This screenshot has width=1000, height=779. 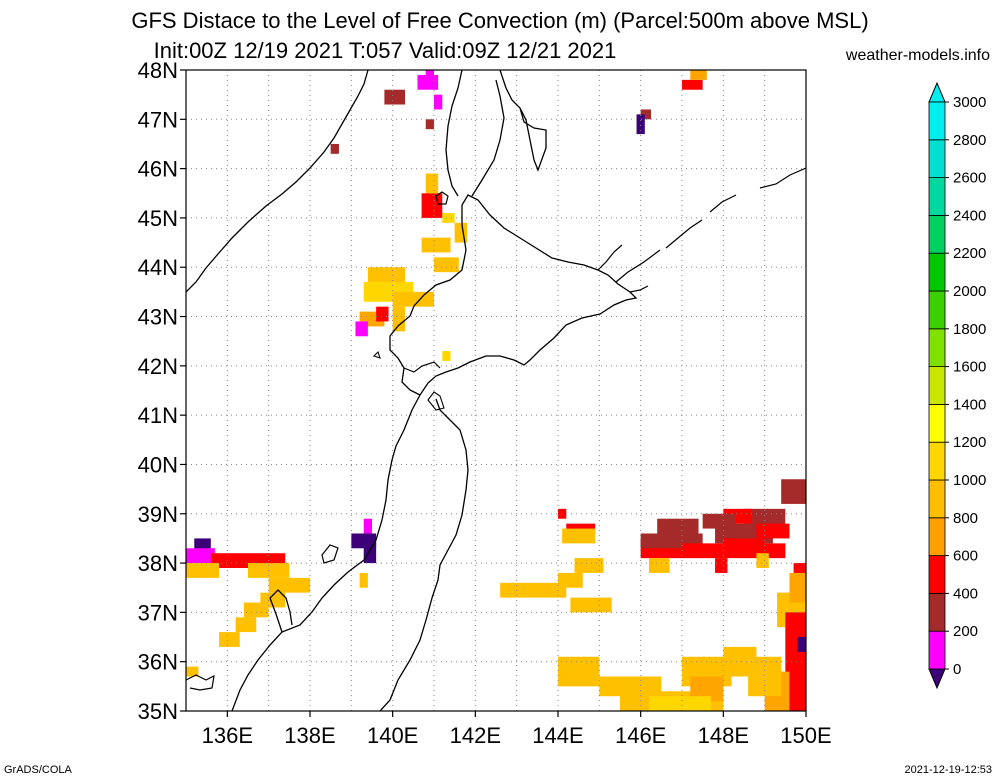 I want to click on colorbar-tick-label: 1000, so click(x=969, y=480).